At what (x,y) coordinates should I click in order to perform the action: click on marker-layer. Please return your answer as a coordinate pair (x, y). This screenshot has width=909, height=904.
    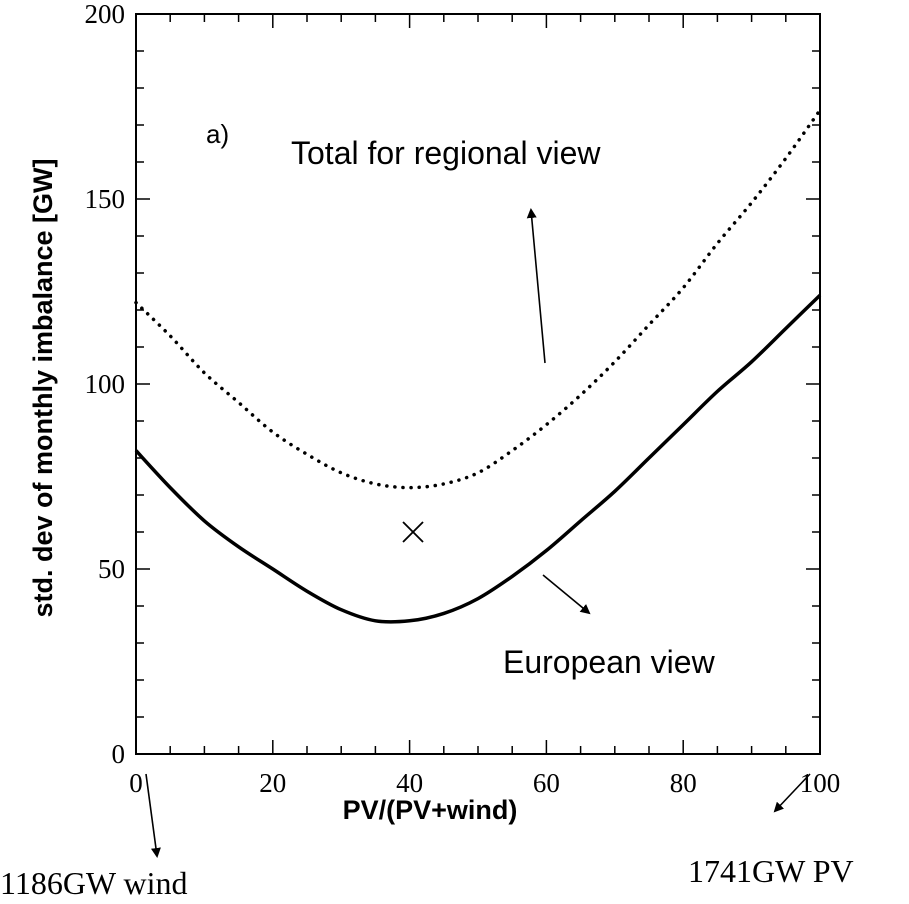
    Looking at the image, I should click on (413, 532).